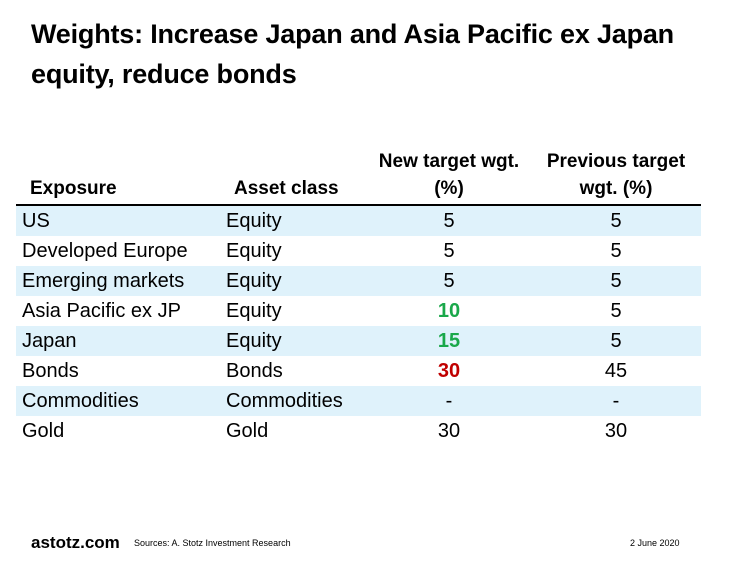 Image resolution: width=731 pixels, height=577 pixels. What do you see at coordinates (358, 221) in the screenshot?
I see `table-row: US Equity 5 5` at bounding box center [358, 221].